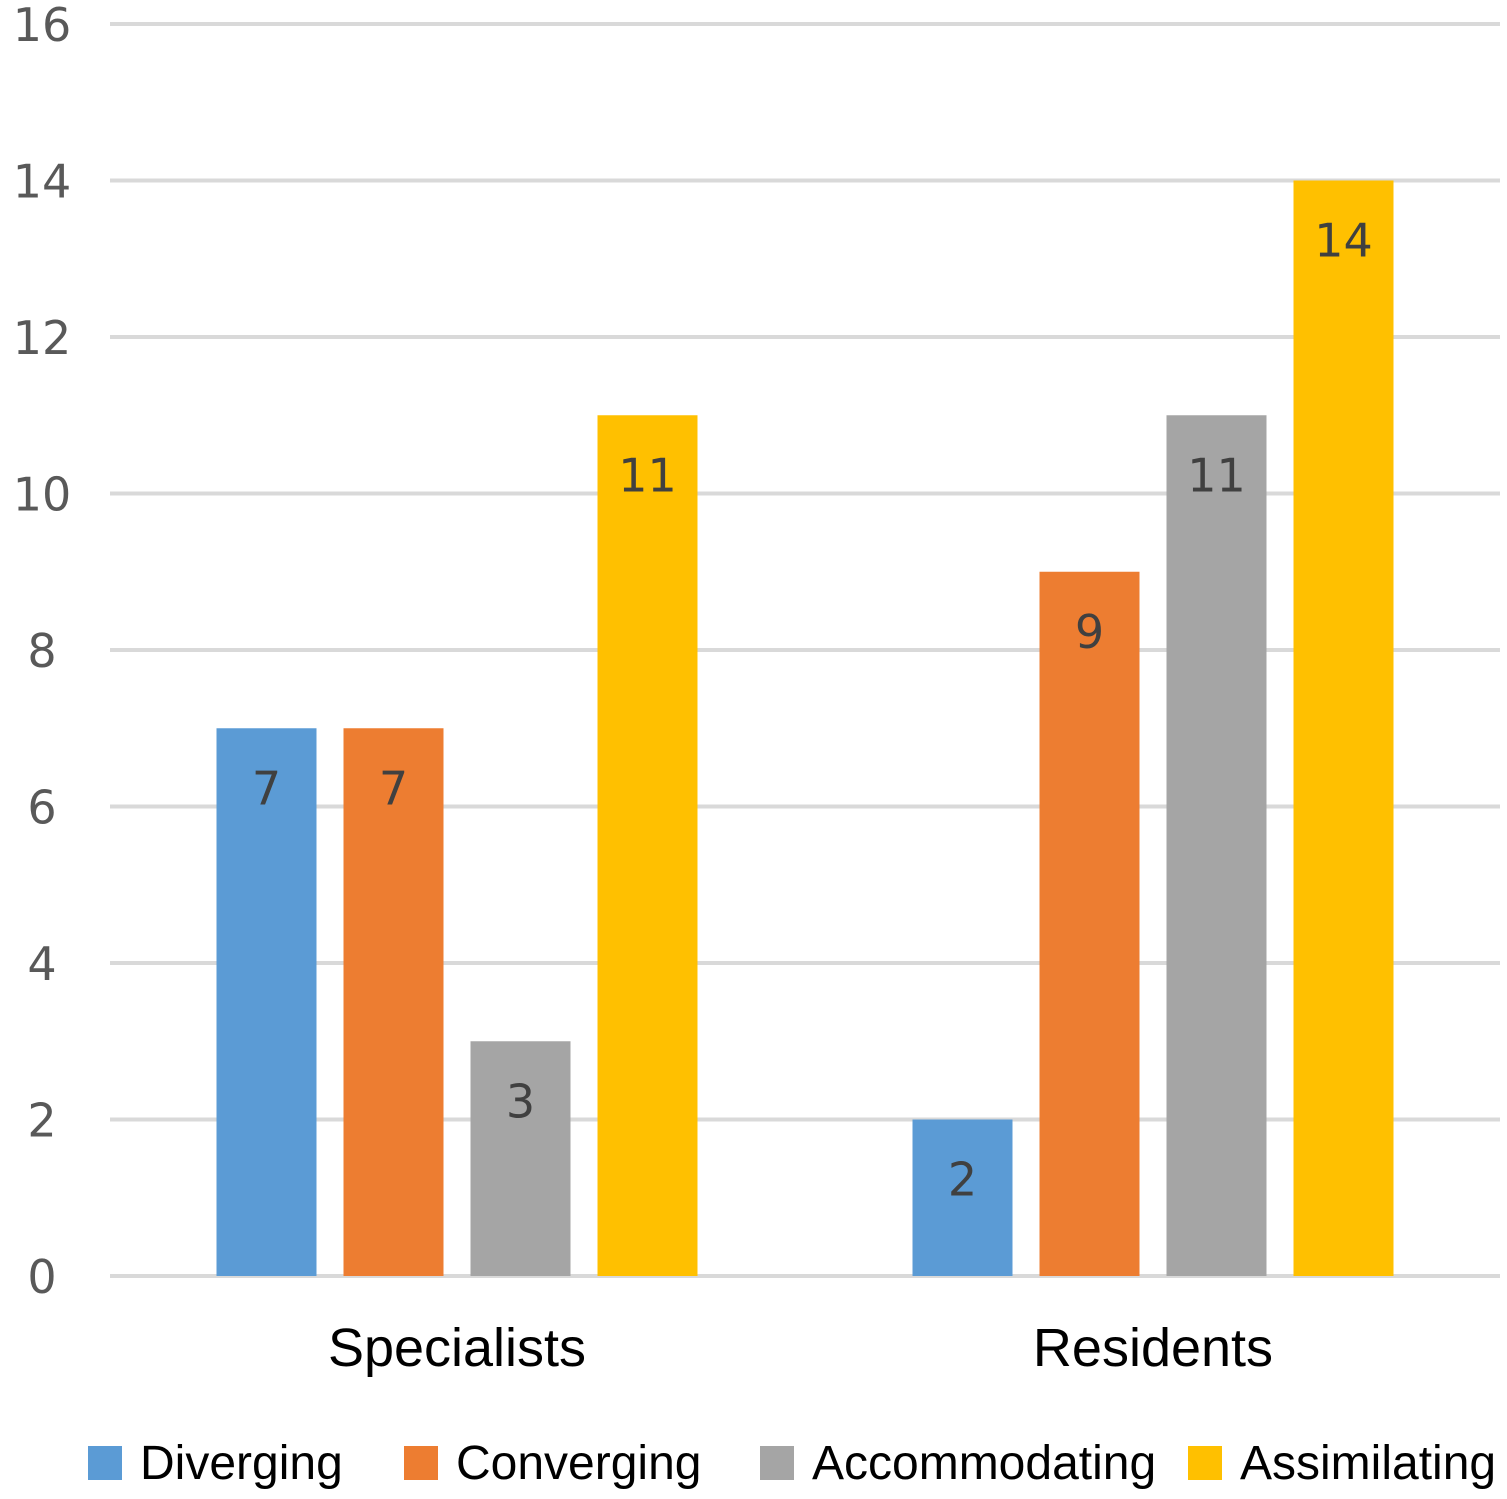 This screenshot has height=1499, width=1507. What do you see at coordinates (41, 808) in the screenshot?
I see `y-tick-label: 6` at bounding box center [41, 808].